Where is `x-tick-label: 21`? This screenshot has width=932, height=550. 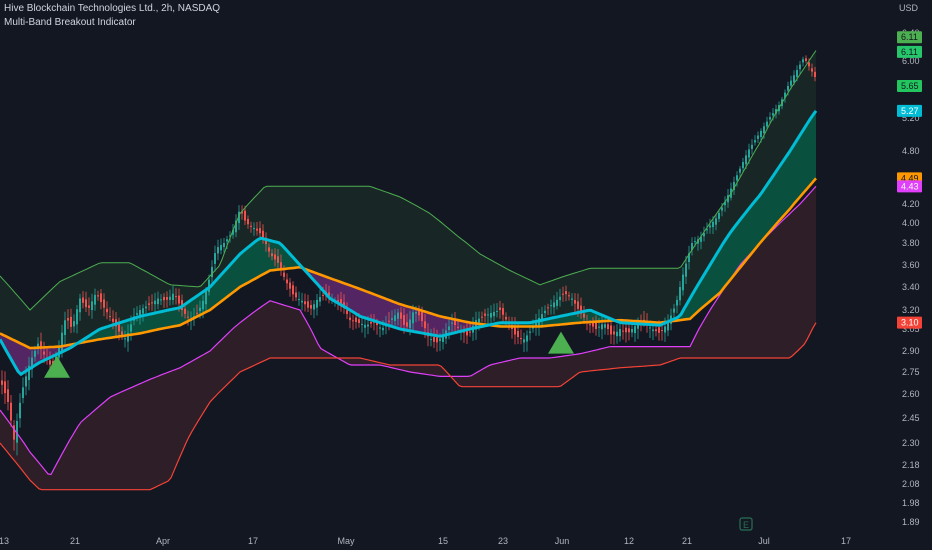
x-tick-label: 21 is located at coordinates (687, 541).